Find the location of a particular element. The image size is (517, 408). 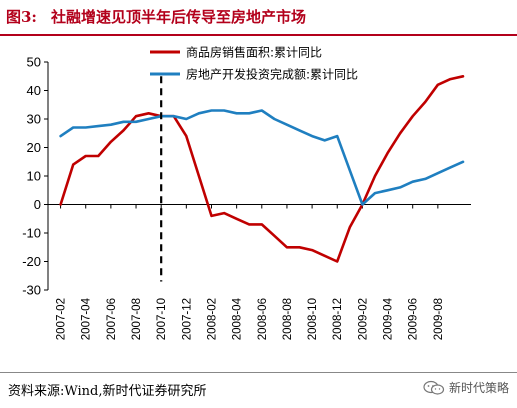

y-tick-label: 30 is located at coordinates (34, 119).